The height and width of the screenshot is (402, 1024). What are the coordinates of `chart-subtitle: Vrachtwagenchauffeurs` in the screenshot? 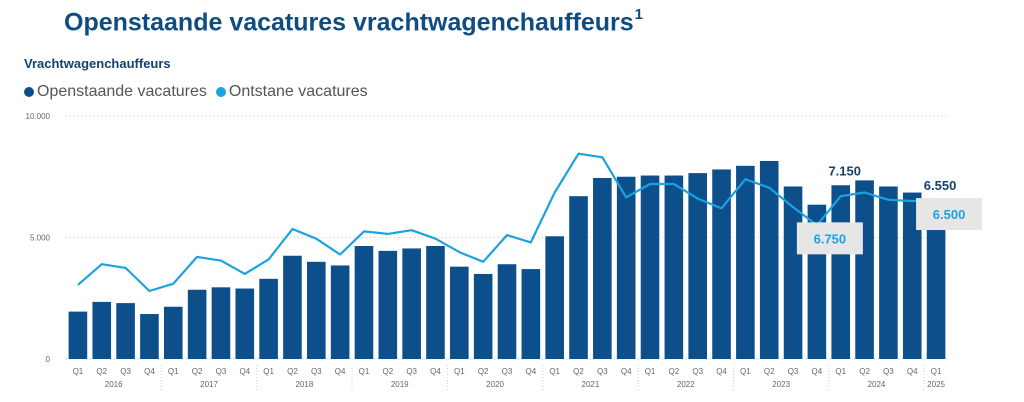 It's located at (97, 63).